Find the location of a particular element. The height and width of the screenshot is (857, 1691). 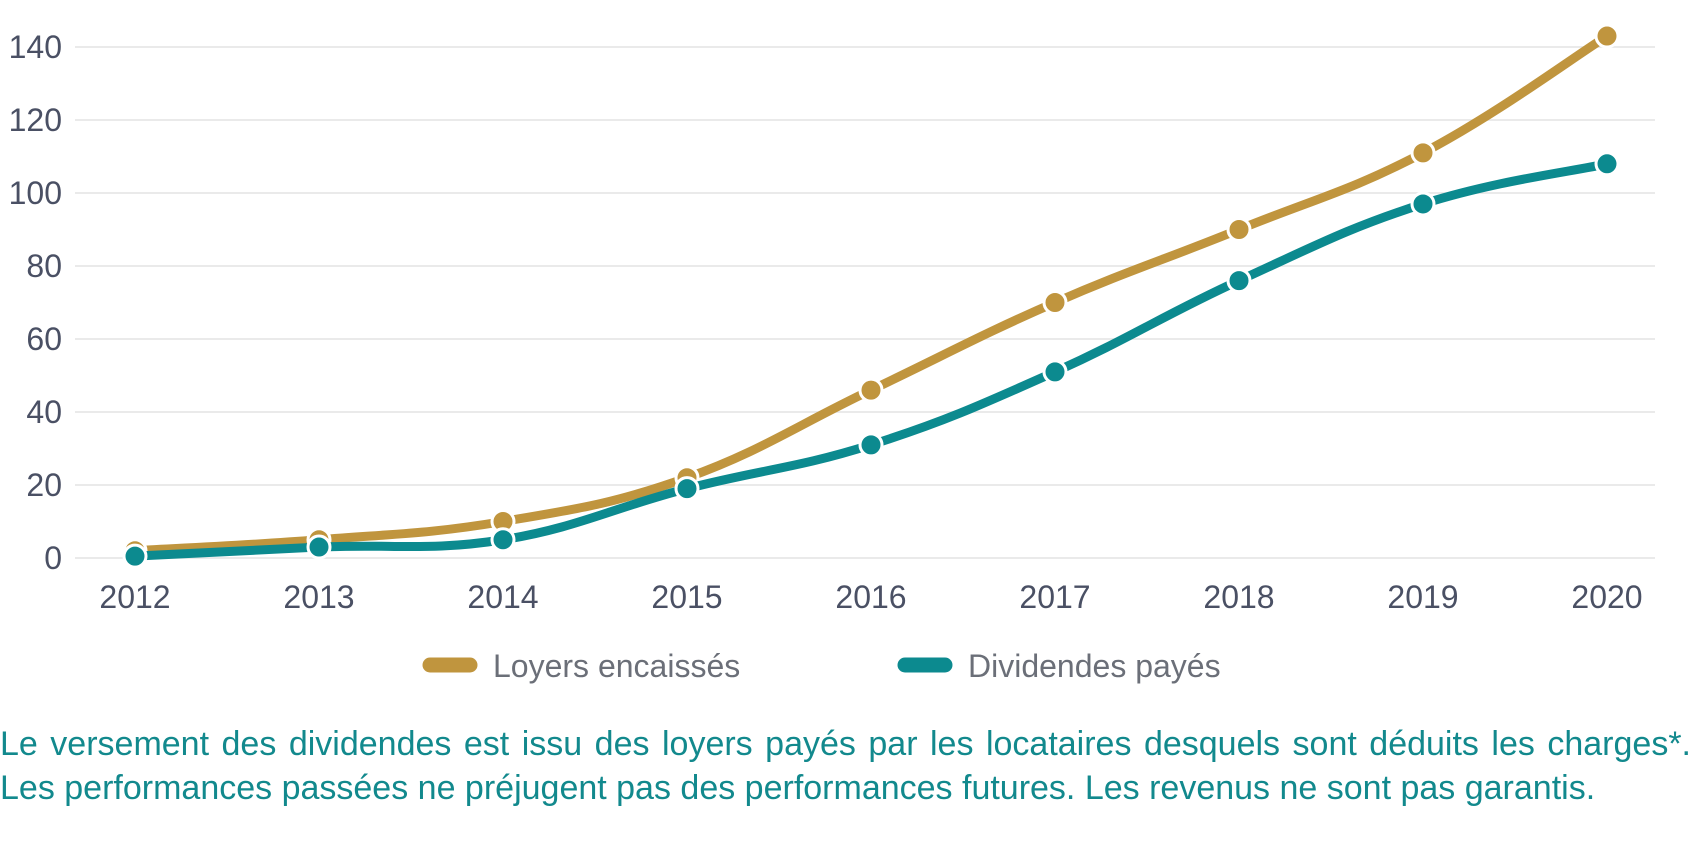

x-tick-label: 2014 is located at coordinates (502, 597).